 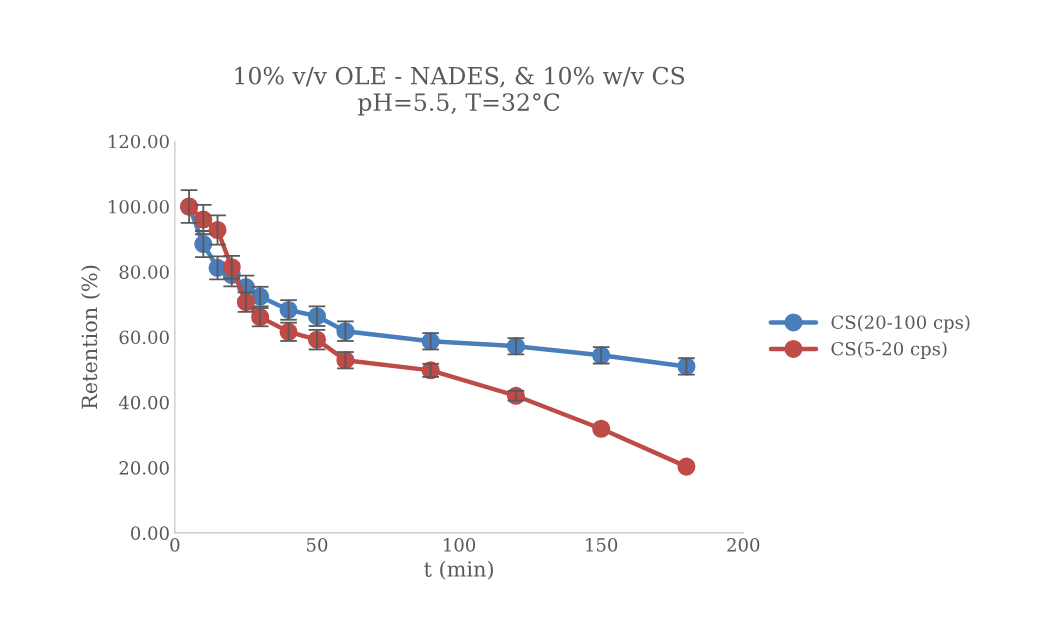 I want to click on x-tick-label: 50, so click(x=317, y=545).